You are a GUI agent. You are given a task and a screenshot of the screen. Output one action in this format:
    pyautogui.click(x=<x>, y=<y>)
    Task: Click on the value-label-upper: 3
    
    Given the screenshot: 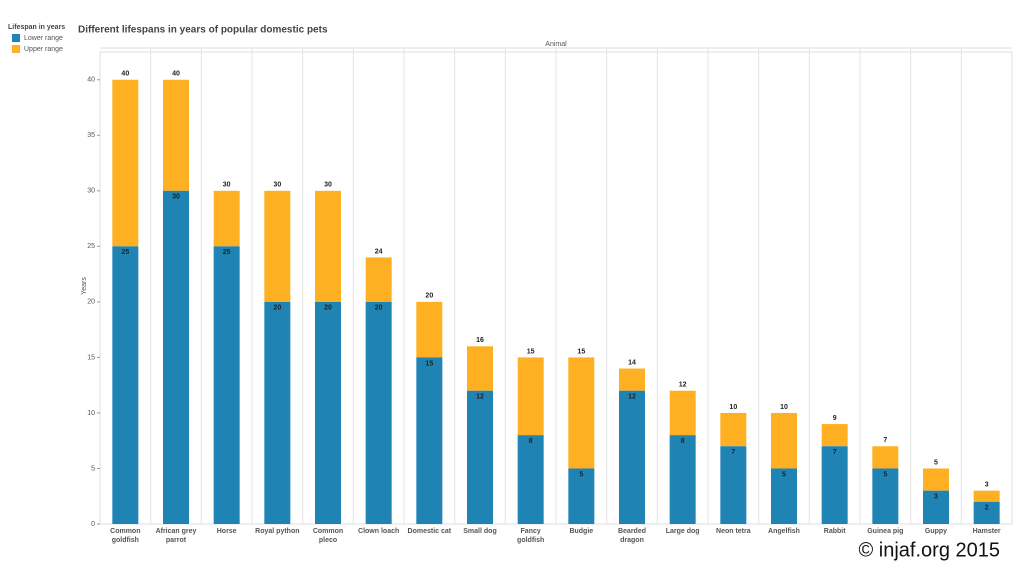 What is the action you would take?
    pyautogui.click(x=987, y=485)
    